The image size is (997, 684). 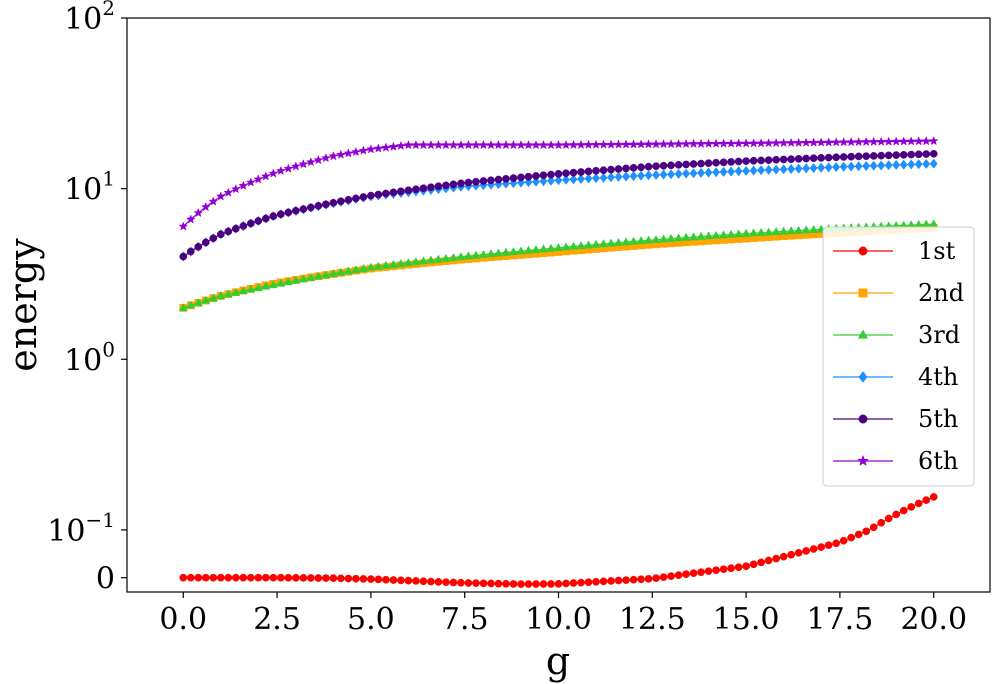 What do you see at coordinates (563, 614) in the screenshot?
I see `x-axis: 0.0 2.5 5.0 7.5 10.0 12.5 15.0 17.5 20.0` at bounding box center [563, 614].